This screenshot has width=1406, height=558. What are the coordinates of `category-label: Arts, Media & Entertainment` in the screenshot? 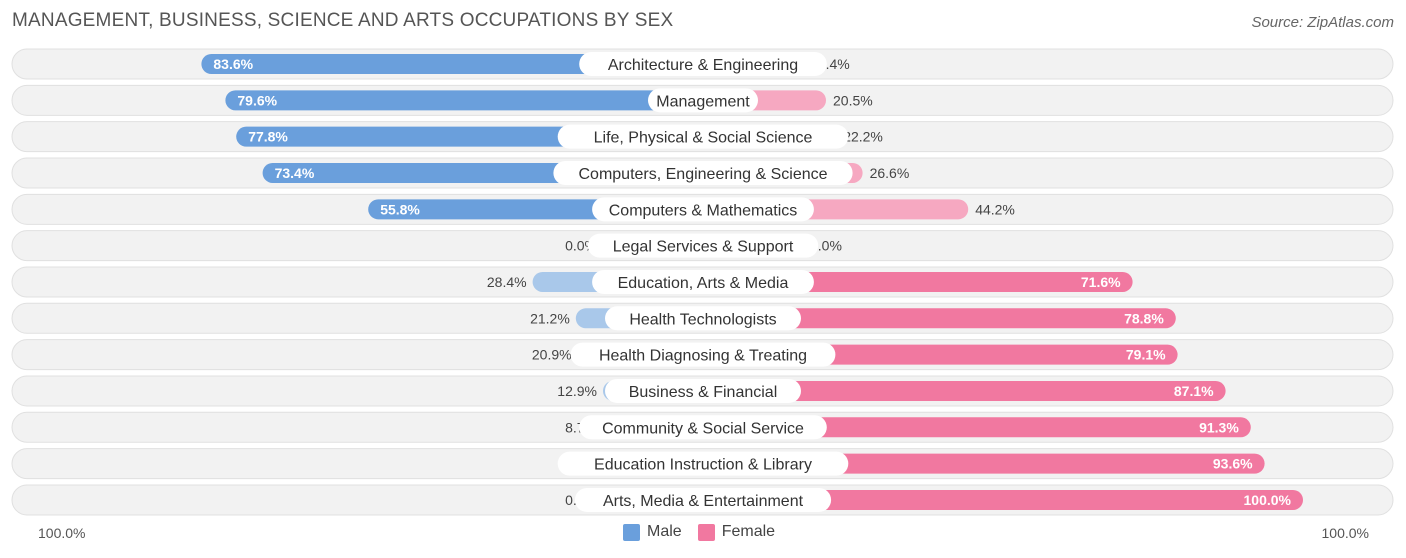 It's located at (703, 501).